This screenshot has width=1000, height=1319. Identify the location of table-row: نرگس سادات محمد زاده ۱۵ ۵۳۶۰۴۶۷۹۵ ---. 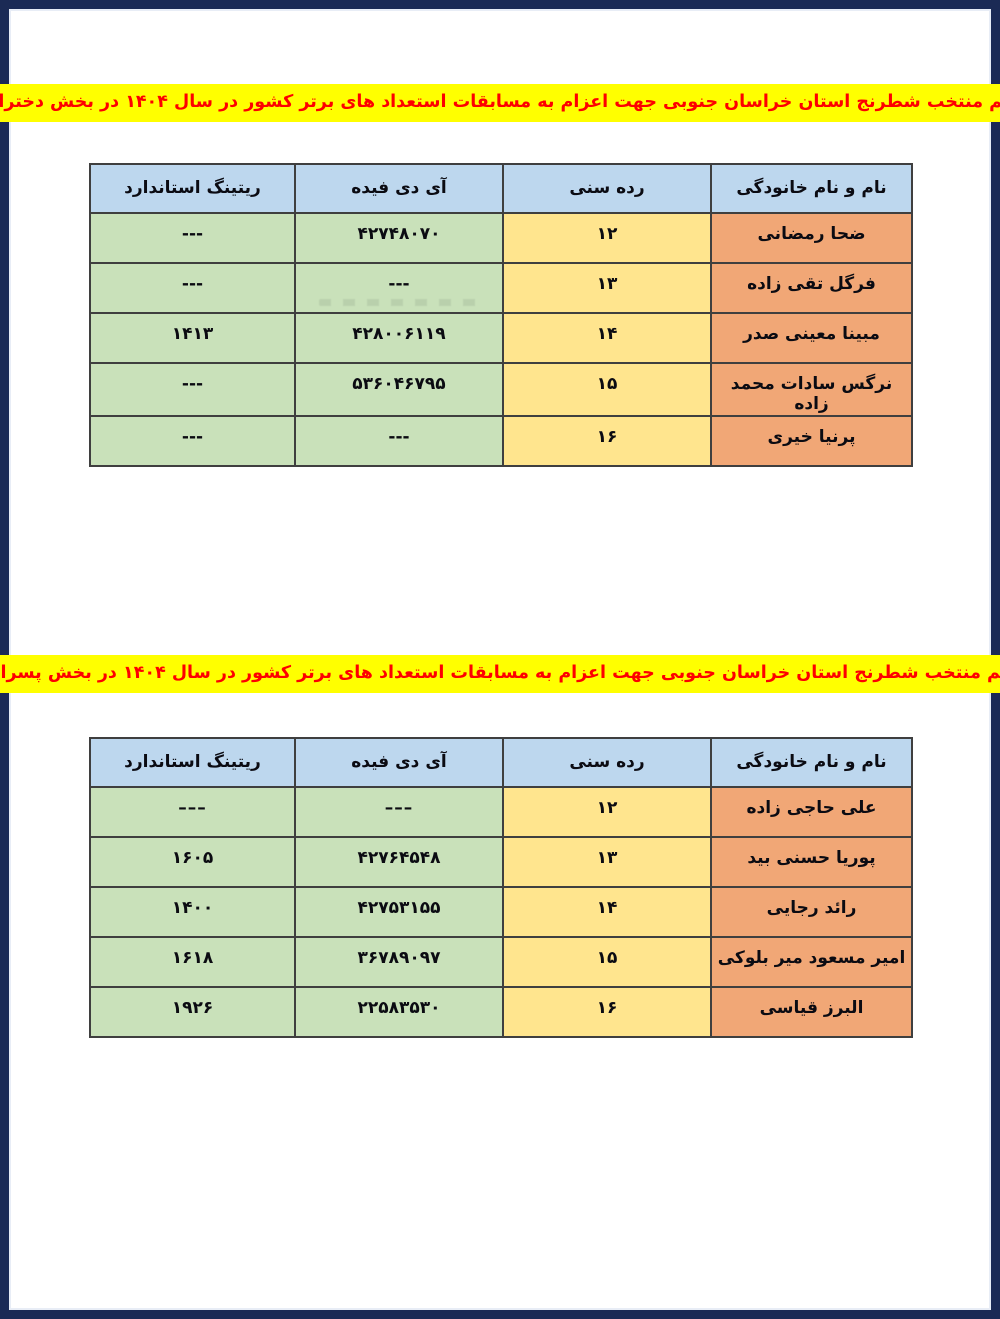
(501, 389).